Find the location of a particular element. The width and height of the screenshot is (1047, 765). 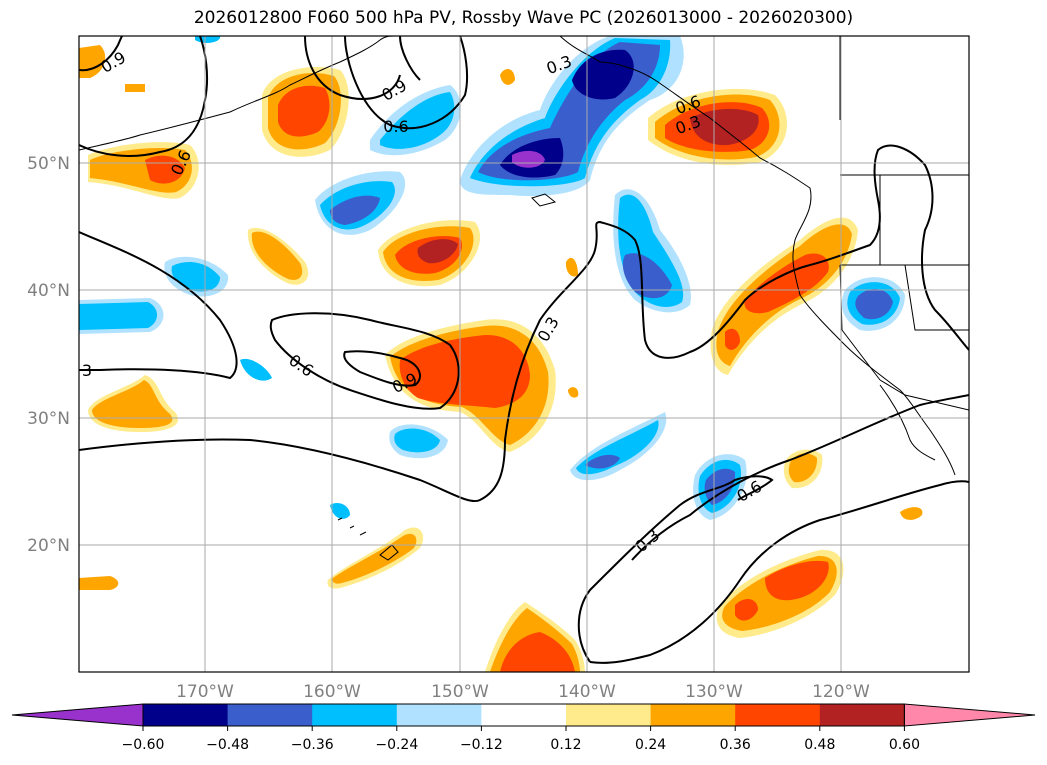

lon-tick-label: 160°W is located at coordinates (332, 692).